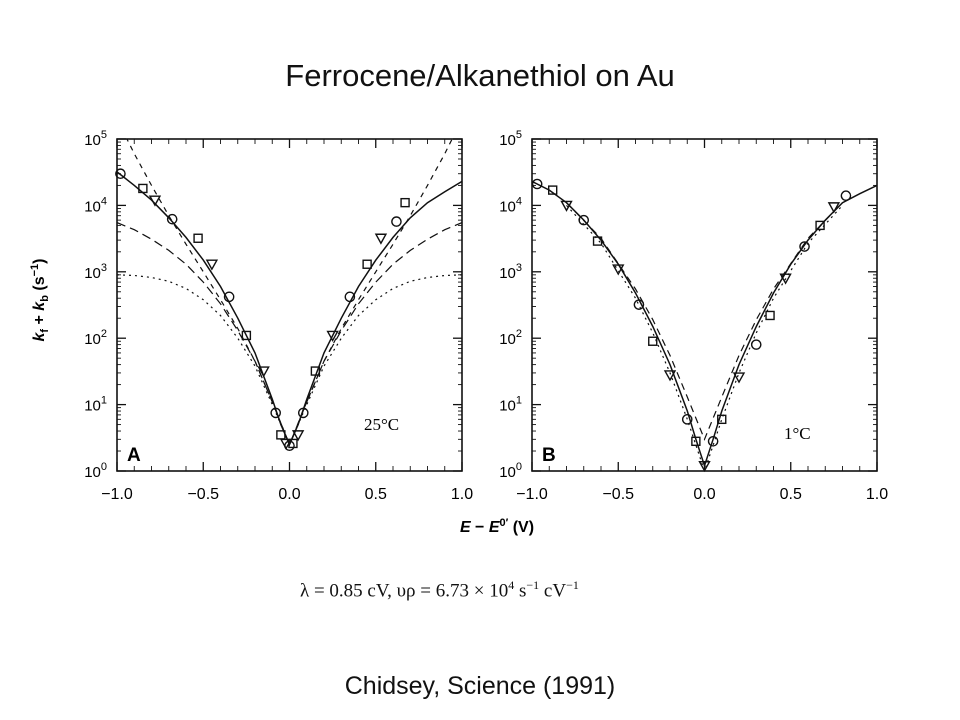 The height and width of the screenshot is (720, 960). Describe the element at coordinates (549, 455) in the screenshot. I see `panel-label: B` at that location.